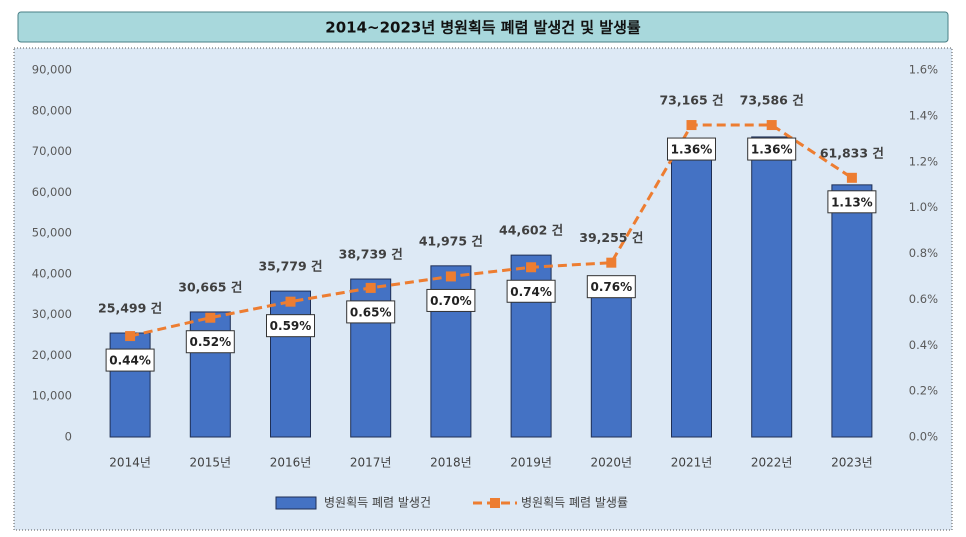 The height and width of the screenshot is (537, 966). What do you see at coordinates (923, 299) in the screenshot?
I see `y2-tick-label: 0.6%` at bounding box center [923, 299].